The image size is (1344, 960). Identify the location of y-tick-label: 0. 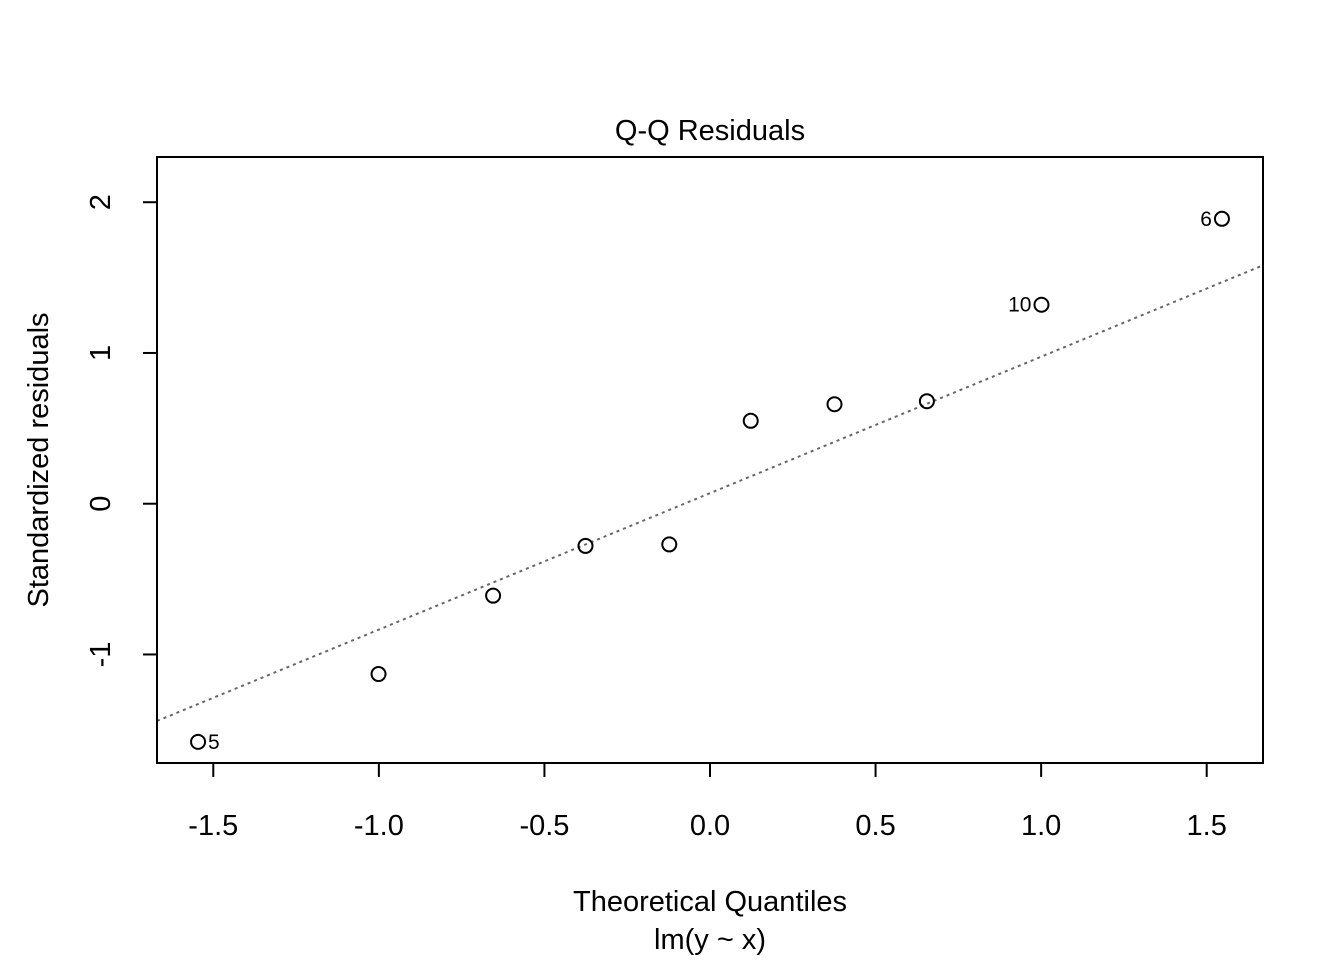
(101, 504).